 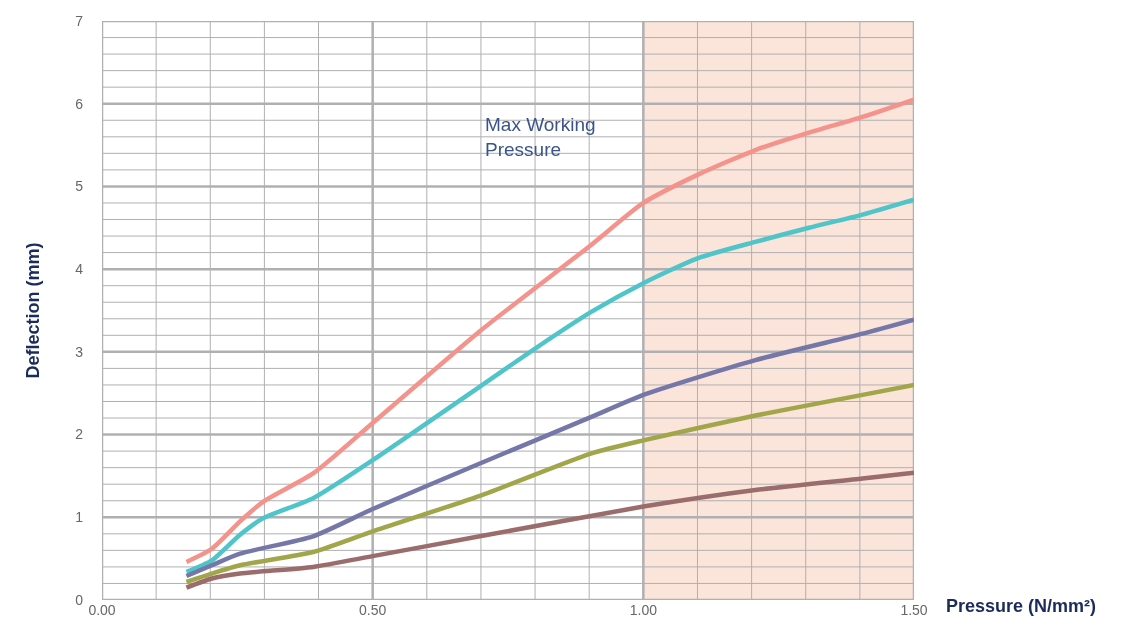 I want to click on x-tick-label: 1.00, so click(x=643, y=610).